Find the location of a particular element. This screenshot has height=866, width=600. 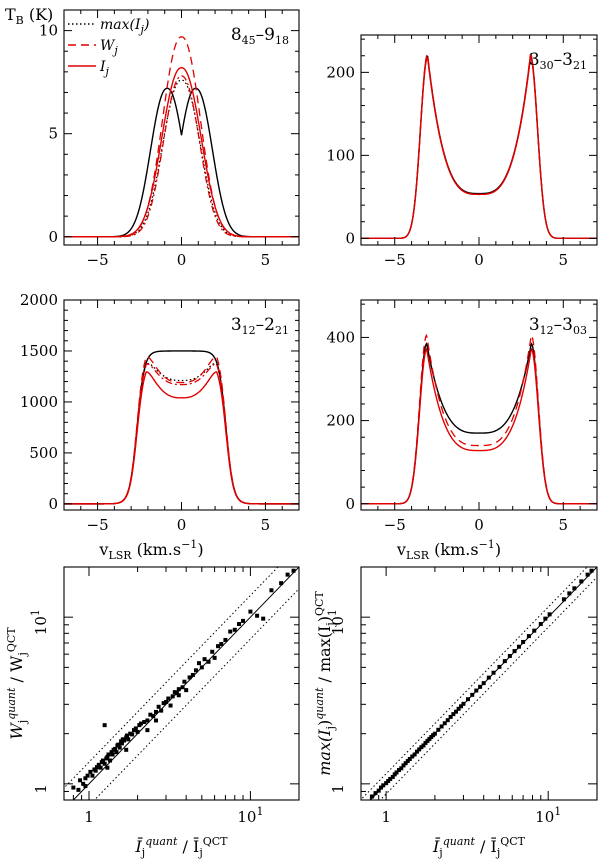

tick-exponent: 1 is located at coordinates (35, 612).